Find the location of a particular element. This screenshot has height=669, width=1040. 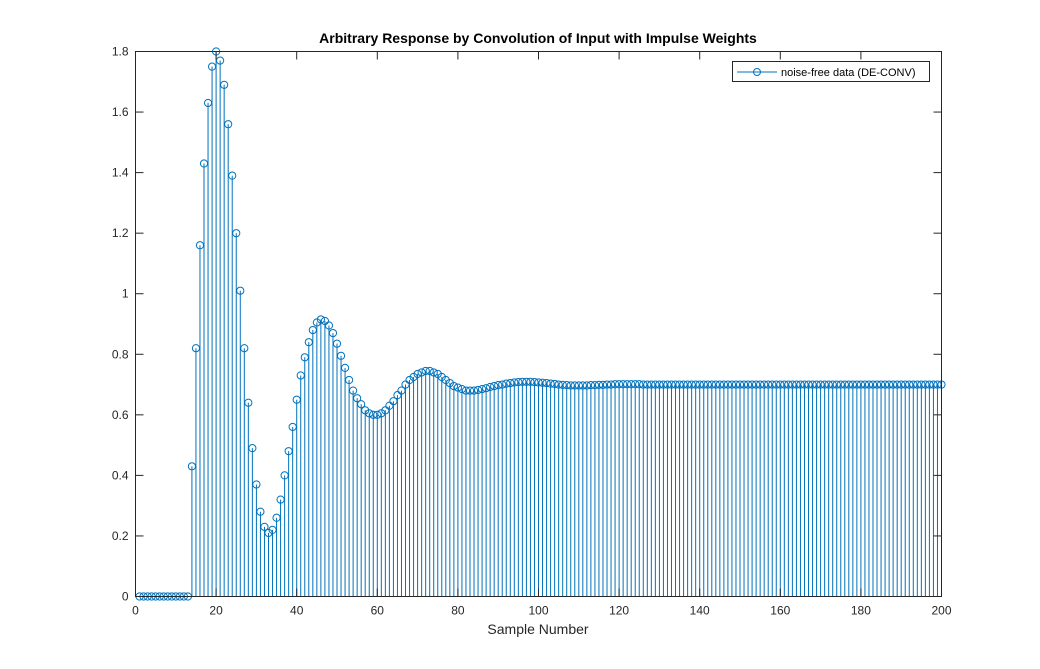

legend-box is located at coordinates (831, 71).